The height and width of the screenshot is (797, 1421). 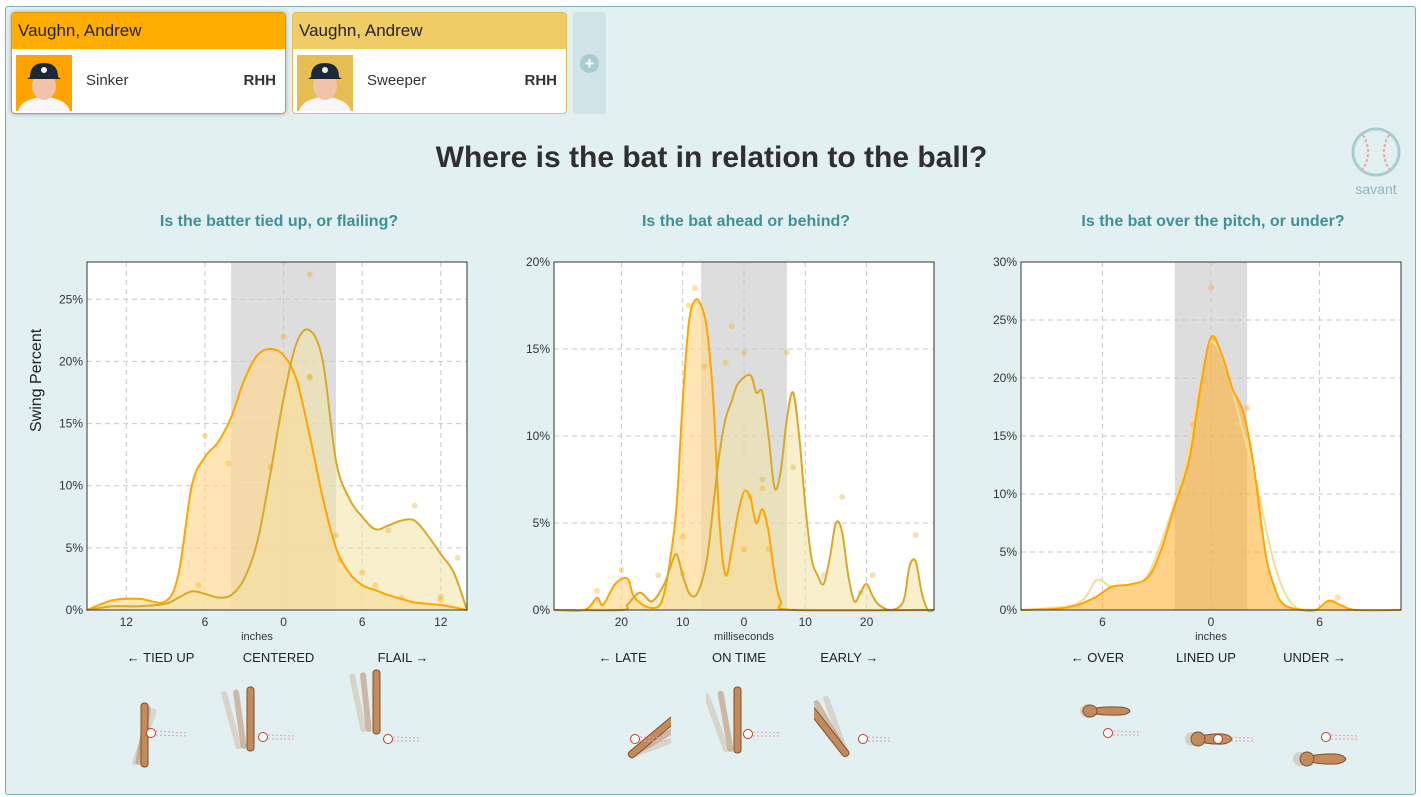 What do you see at coordinates (853, 726) in the screenshot?
I see `bat-early-icon` at bounding box center [853, 726].